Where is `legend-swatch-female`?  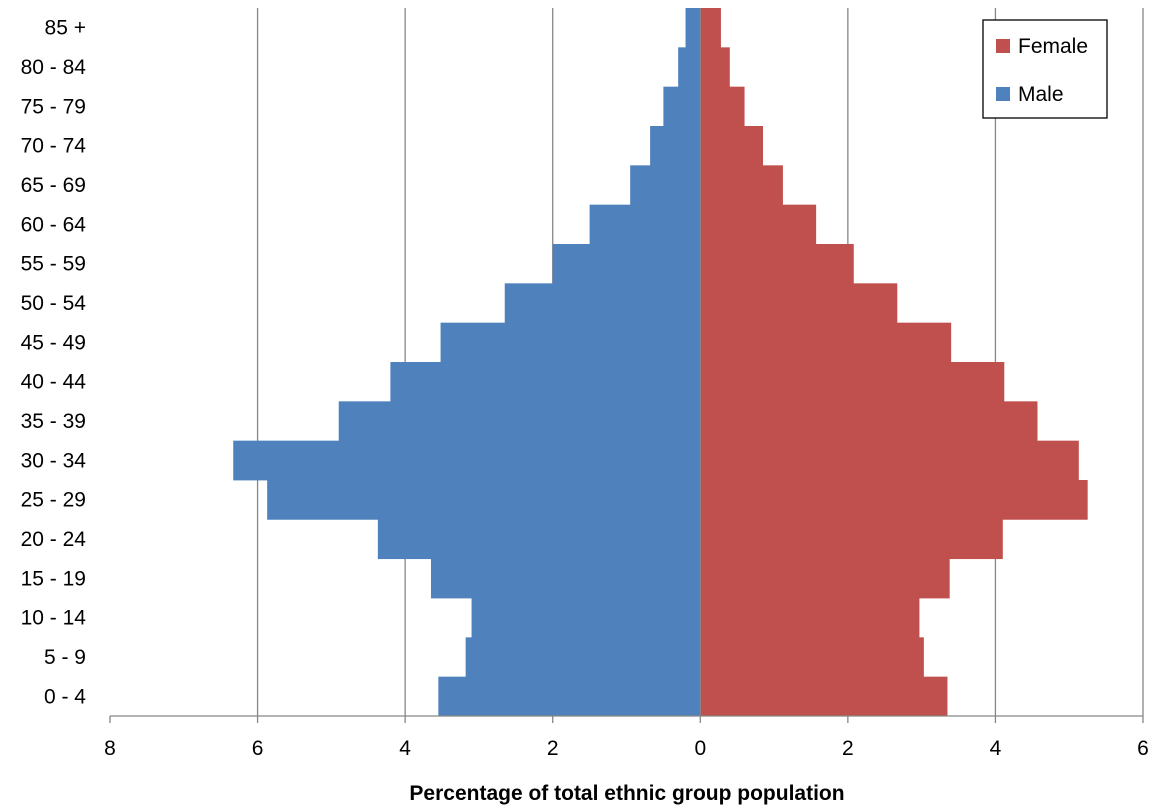
legend-swatch-female is located at coordinates (1003, 46).